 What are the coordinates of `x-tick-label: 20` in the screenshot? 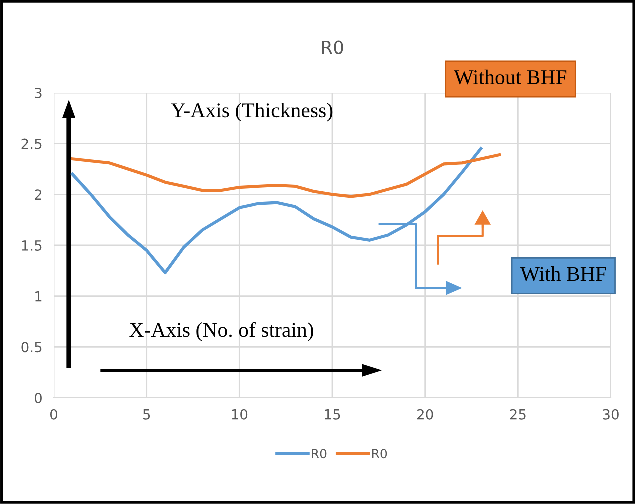 It's located at (426, 414).